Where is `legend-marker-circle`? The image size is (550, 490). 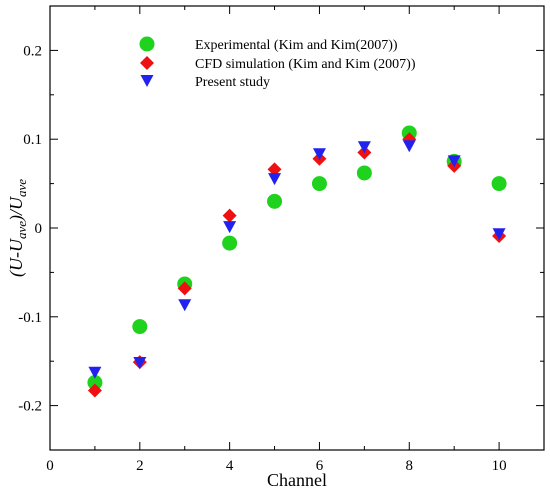
legend-marker-circle is located at coordinates (147, 44).